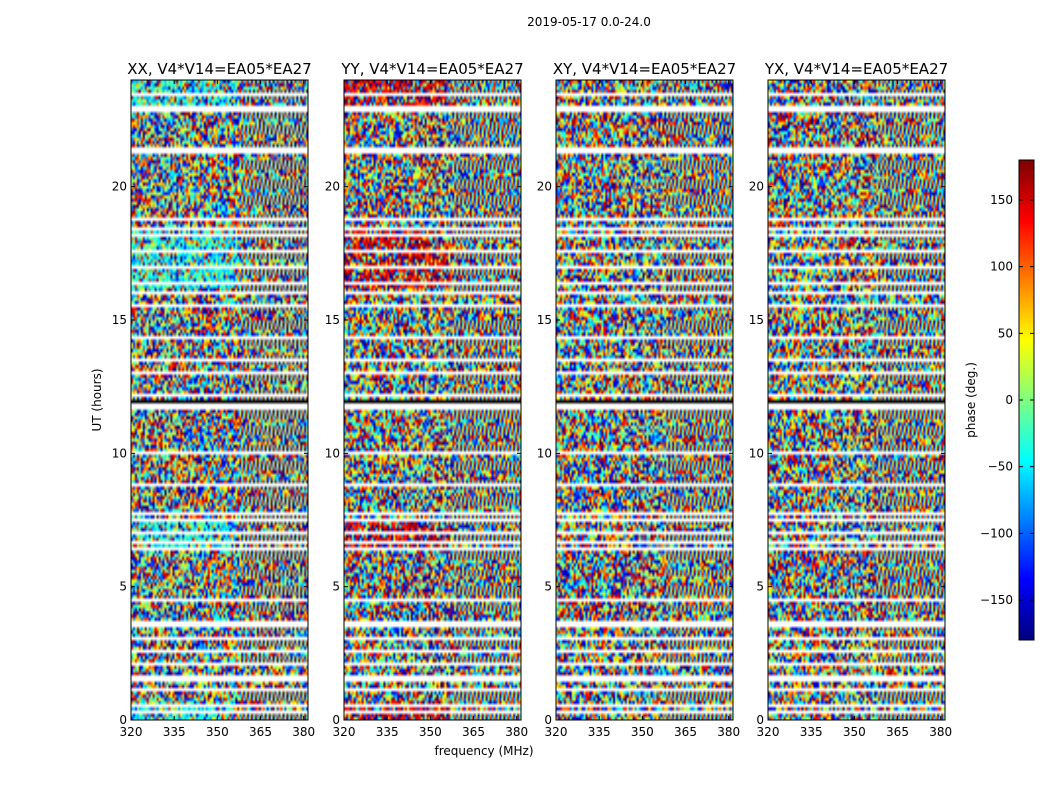 The image size is (1050, 800). Describe the element at coordinates (431, 69) in the screenshot. I see `panel-title: YY, V4*V14=EA05*EA27` at that location.